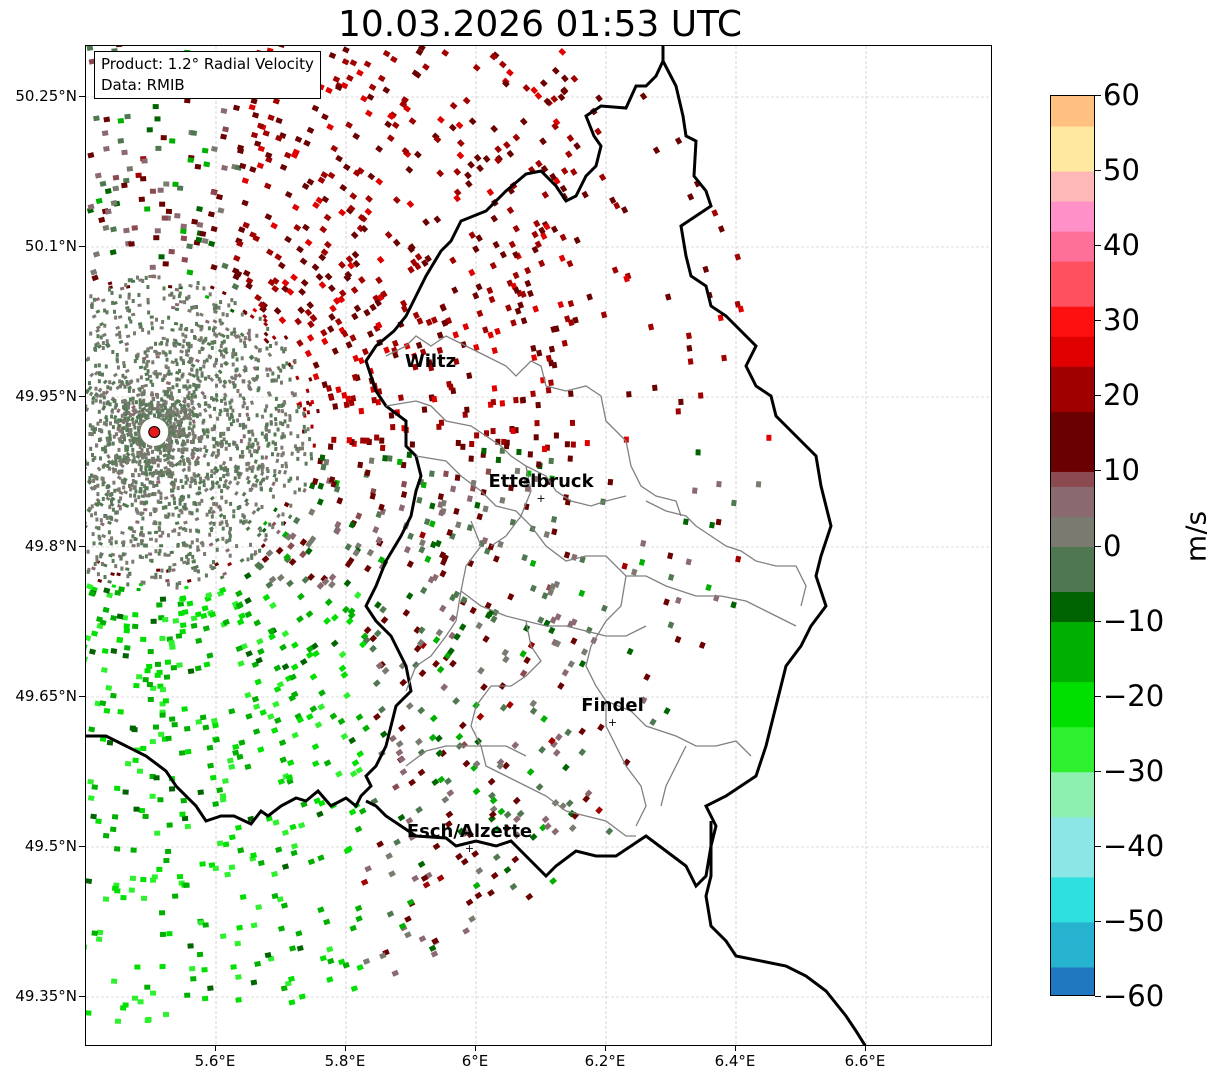 The width and height of the screenshot is (1207, 1081). Describe the element at coordinates (82, 696) in the screenshot. I see `lat-tick` at that location.